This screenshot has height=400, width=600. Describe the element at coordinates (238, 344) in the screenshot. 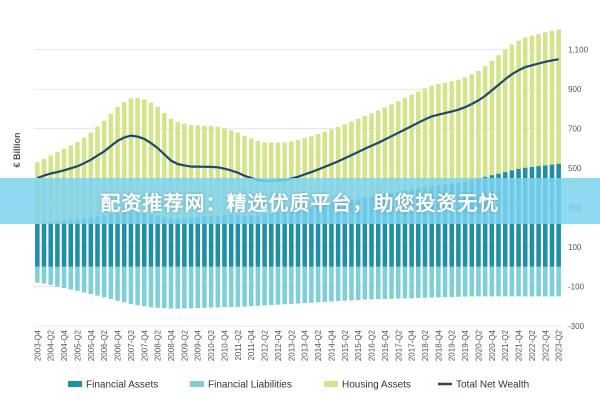

I see `x-tick-label: 2011-Q2` at that location.